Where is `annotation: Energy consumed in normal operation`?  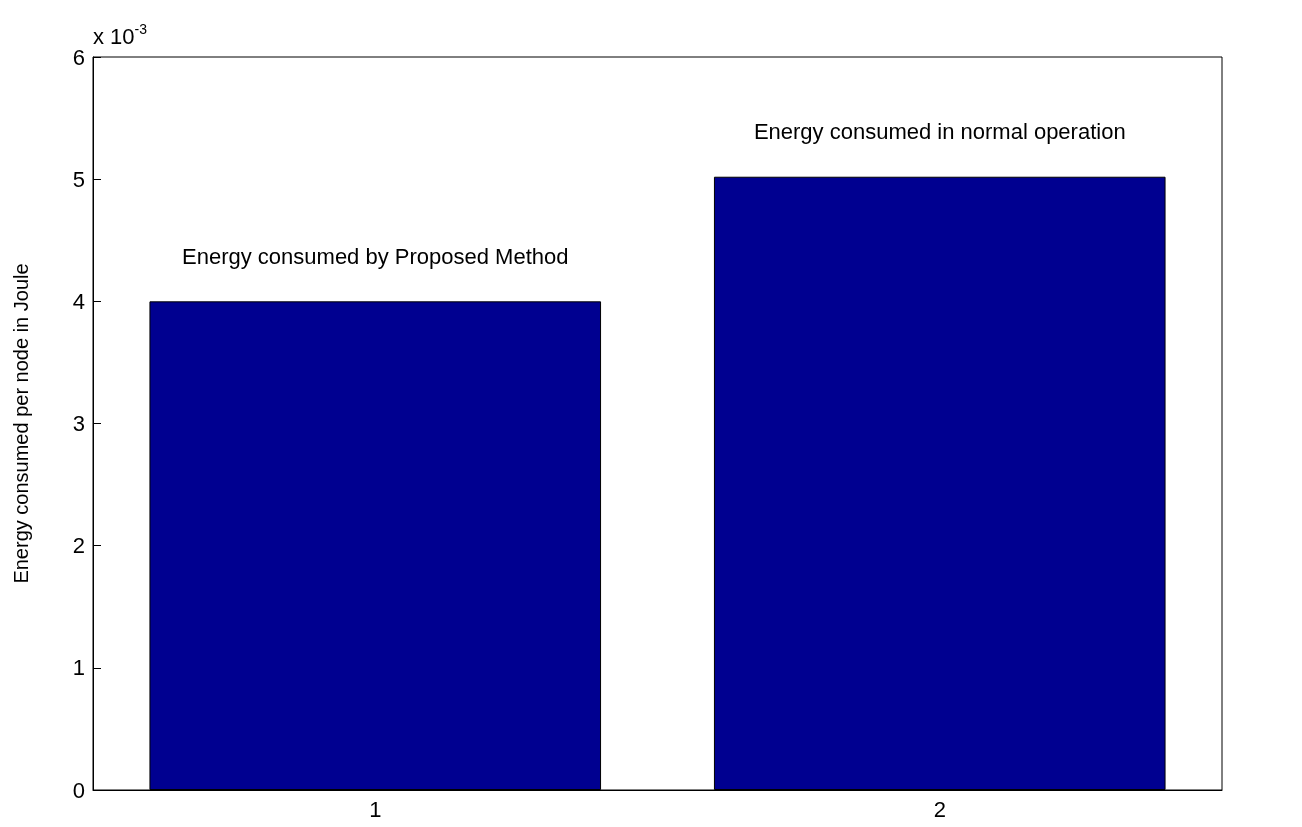 annotation: Energy consumed in normal operation is located at coordinates (939, 132).